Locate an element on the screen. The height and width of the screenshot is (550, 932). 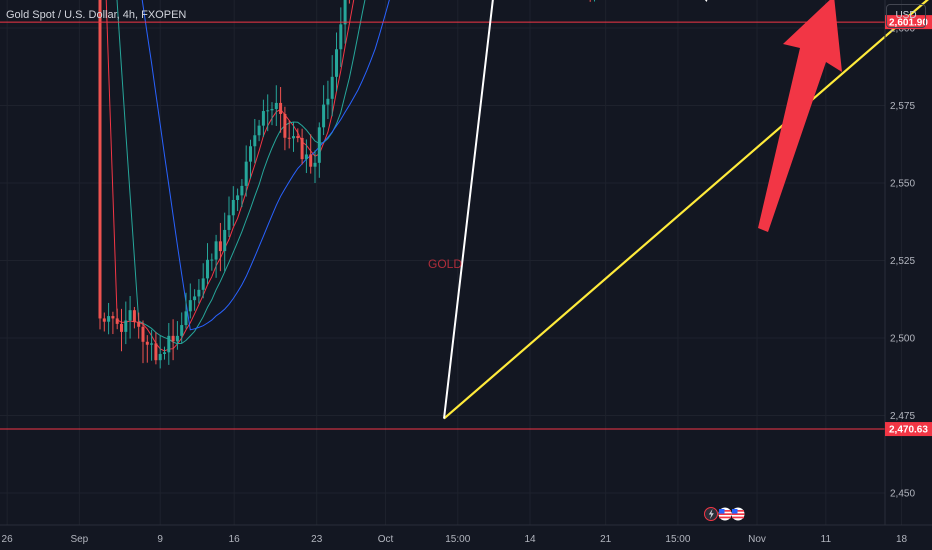
level-tag-label: 2,601.90 is located at coordinates (908, 23).